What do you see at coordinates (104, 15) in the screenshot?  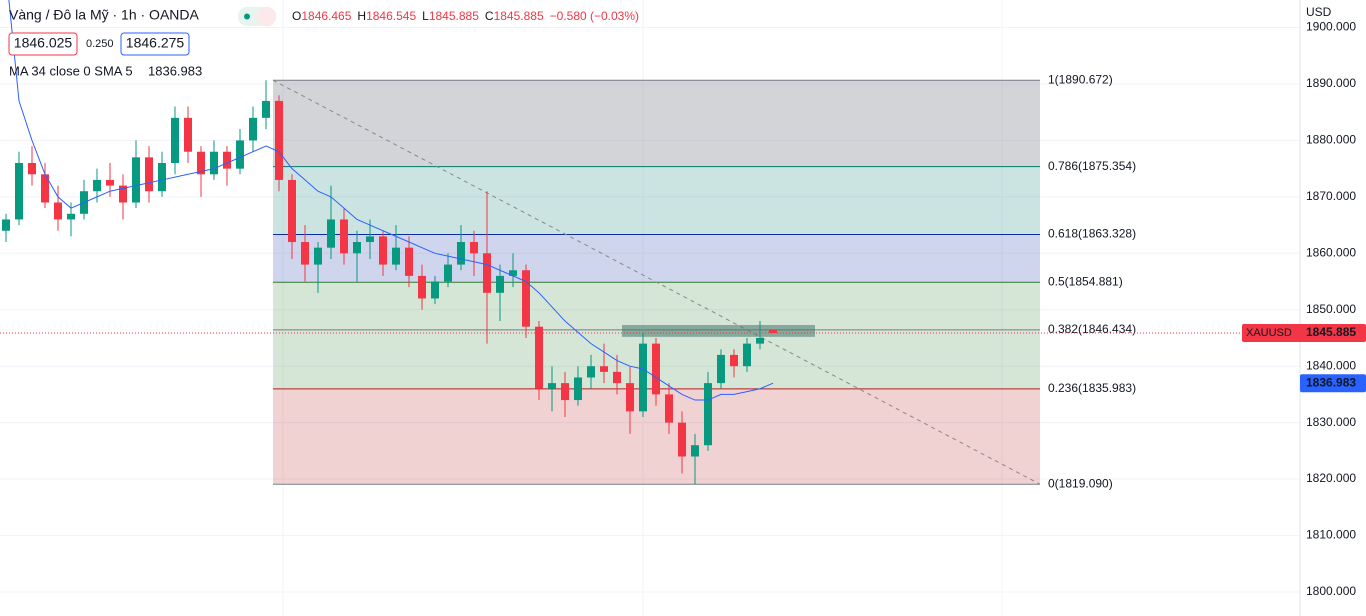 I see `title: Vàng / Đô la Mỹ · 1h · OANDA` at bounding box center [104, 15].